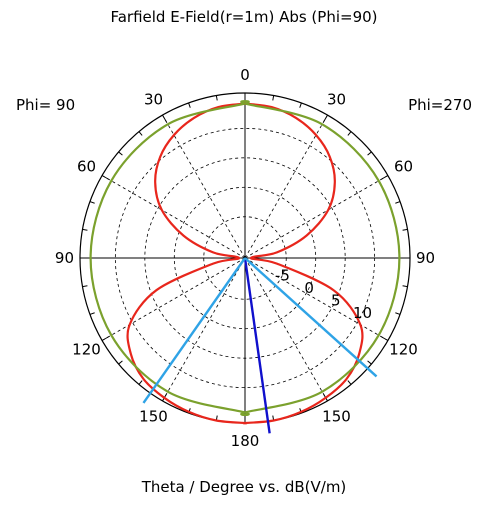 This screenshot has width=488, height=507. What do you see at coordinates (309, 288) in the screenshot?
I see `radial-tick-label: 0` at bounding box center [309, 288].